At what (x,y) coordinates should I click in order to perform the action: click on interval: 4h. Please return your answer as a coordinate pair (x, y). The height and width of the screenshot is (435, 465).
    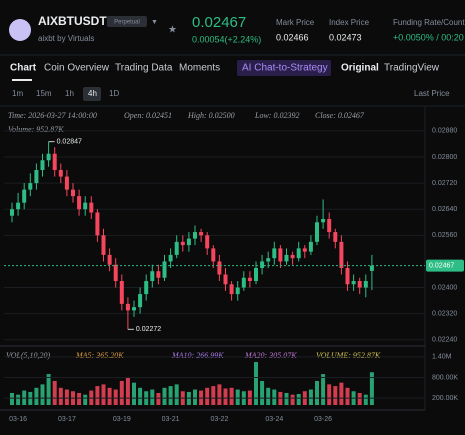
    Looking at the image, I should click on (92, 93).